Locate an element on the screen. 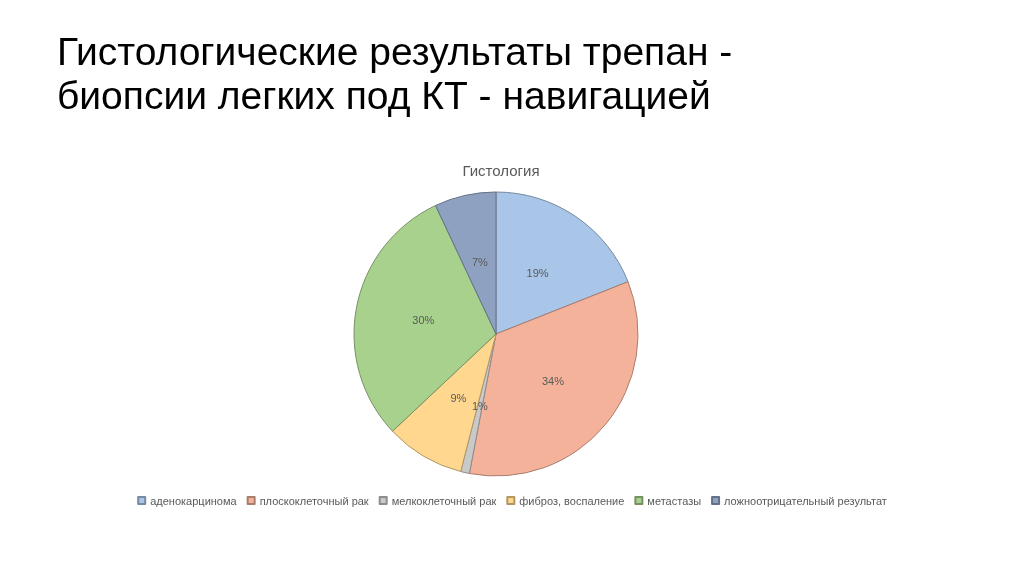 The width and height of the screenshot is (1024, 574). legend-label: мелкоклеточный рак is located at coordinates (444, 500).